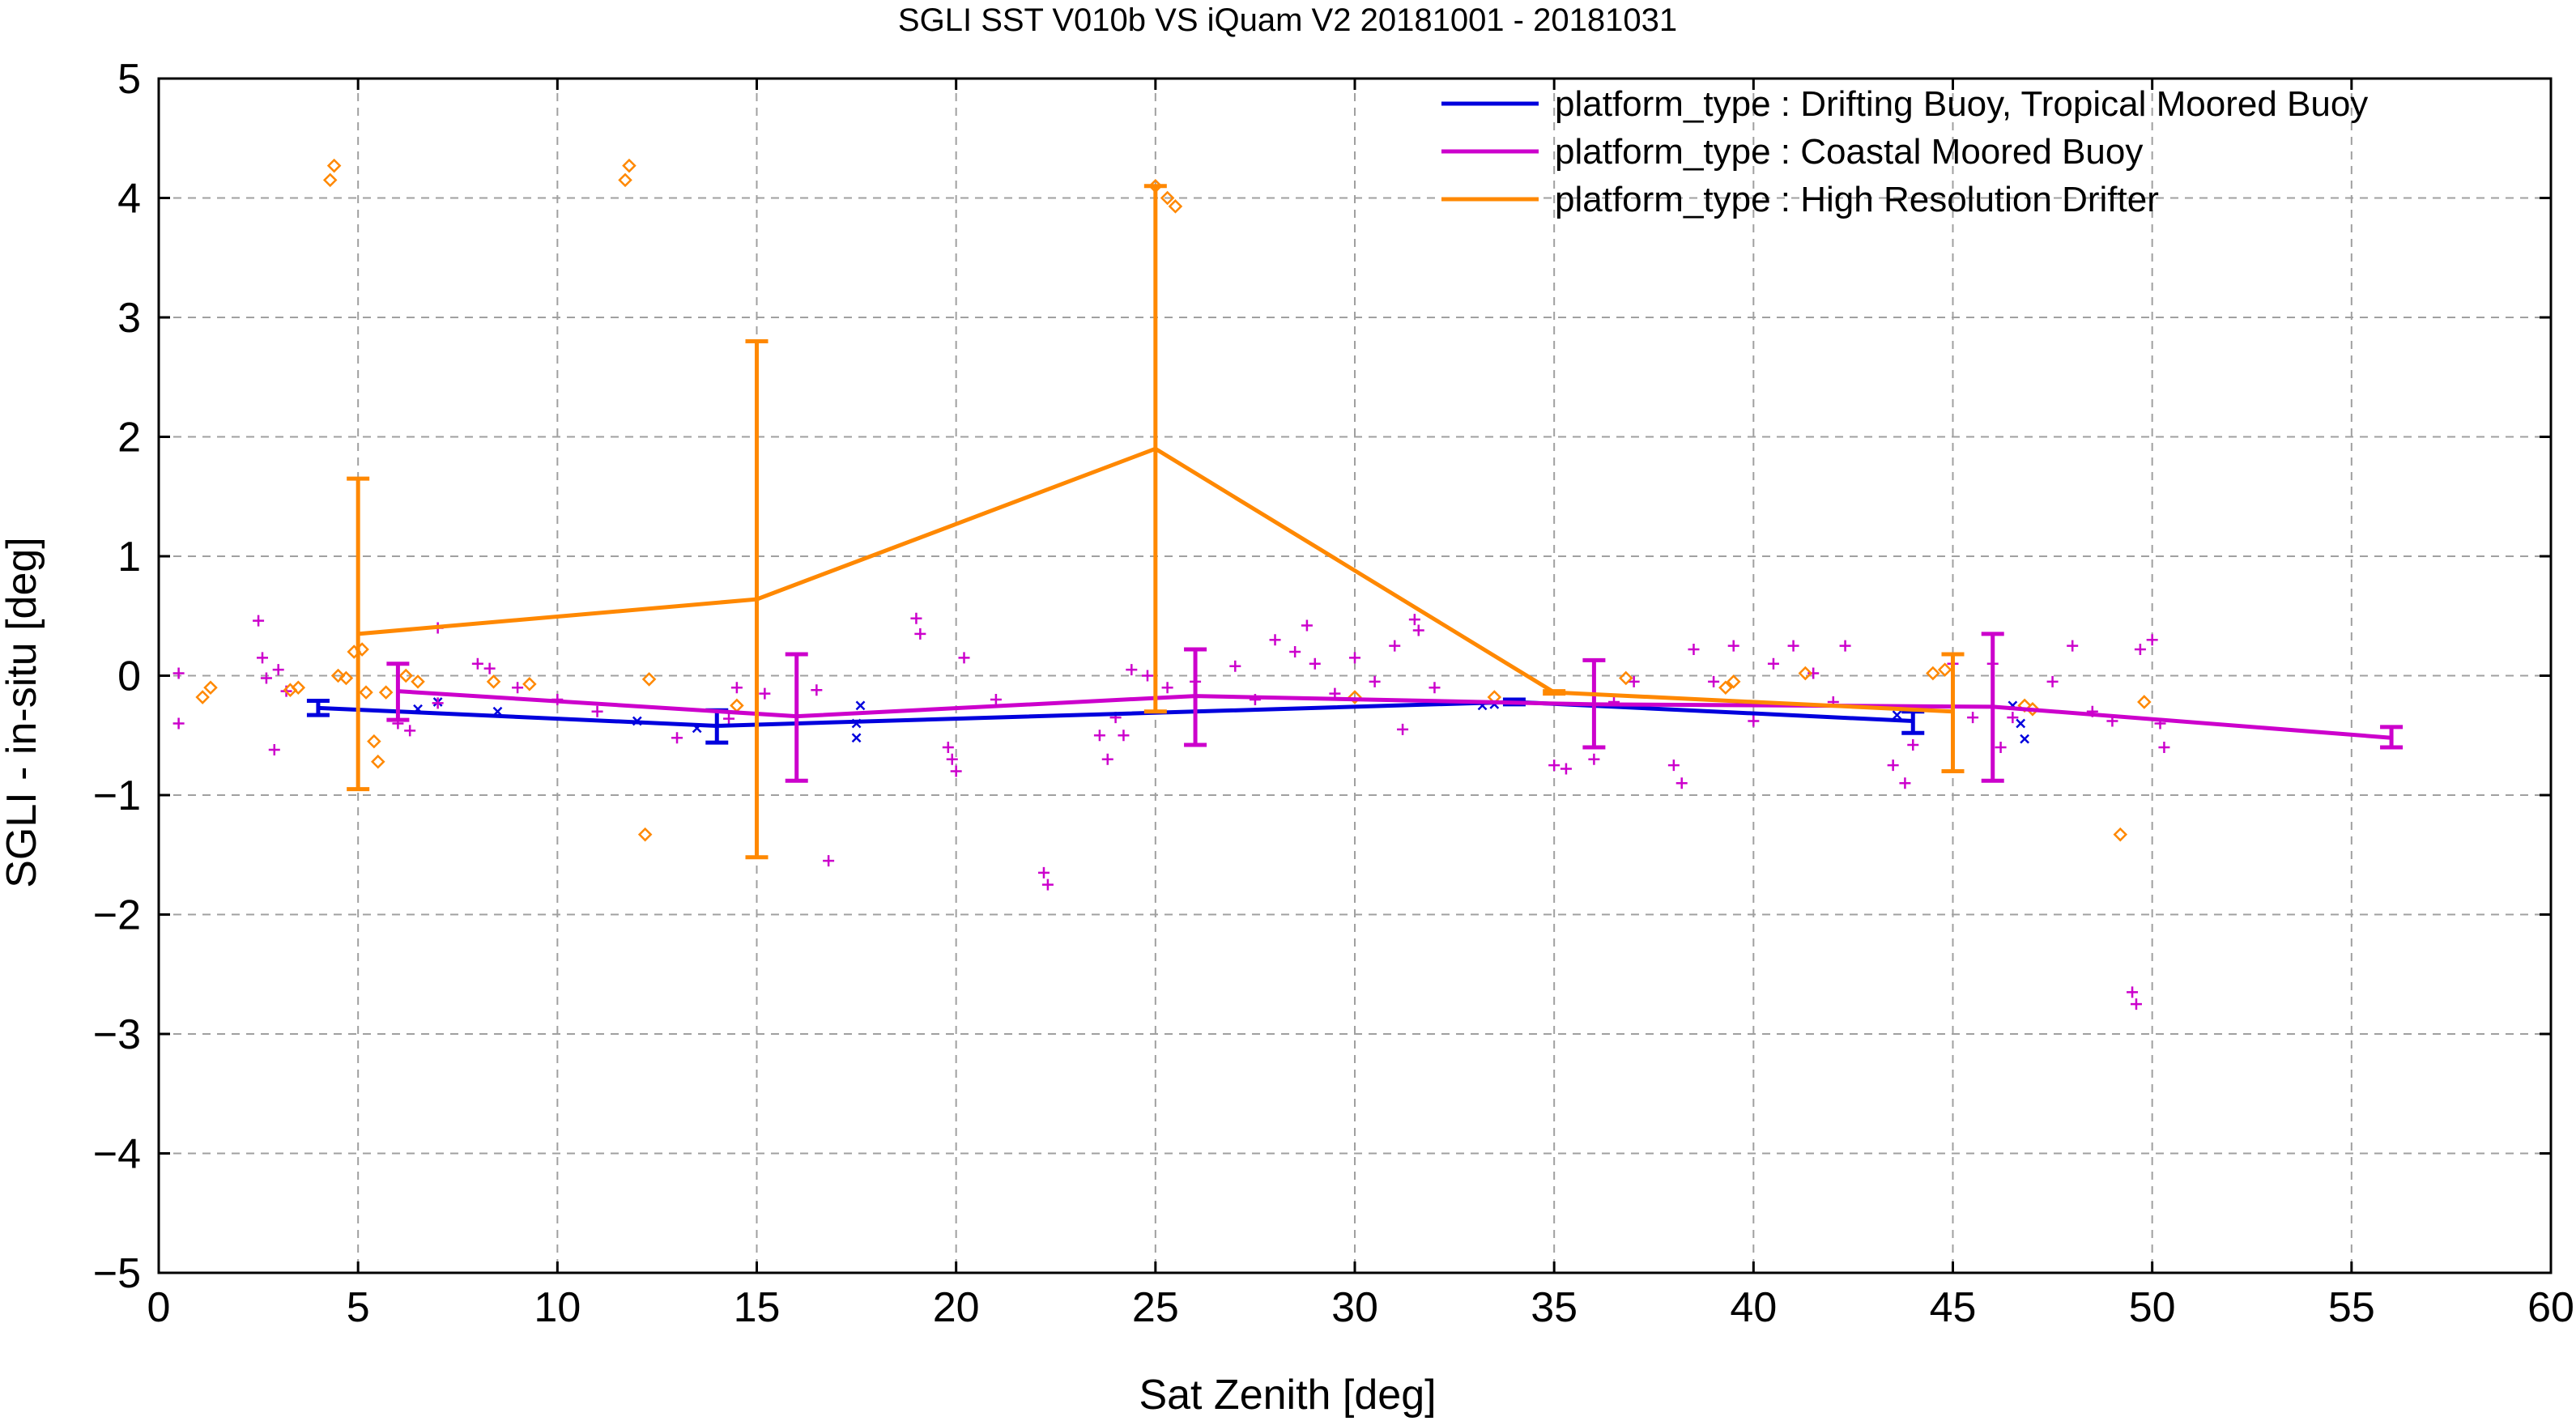 The width and height of the screenshot is (2576, 1421). Describe the element at coordinates (1953, 1307) in the screenshot. I see `x-tick-label: 45` at that location.